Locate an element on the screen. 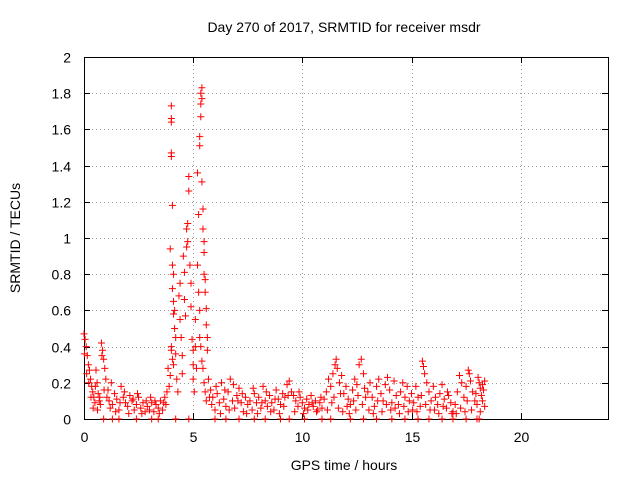  y-tick-label: 1.6 is located at coordinates (62, 130).